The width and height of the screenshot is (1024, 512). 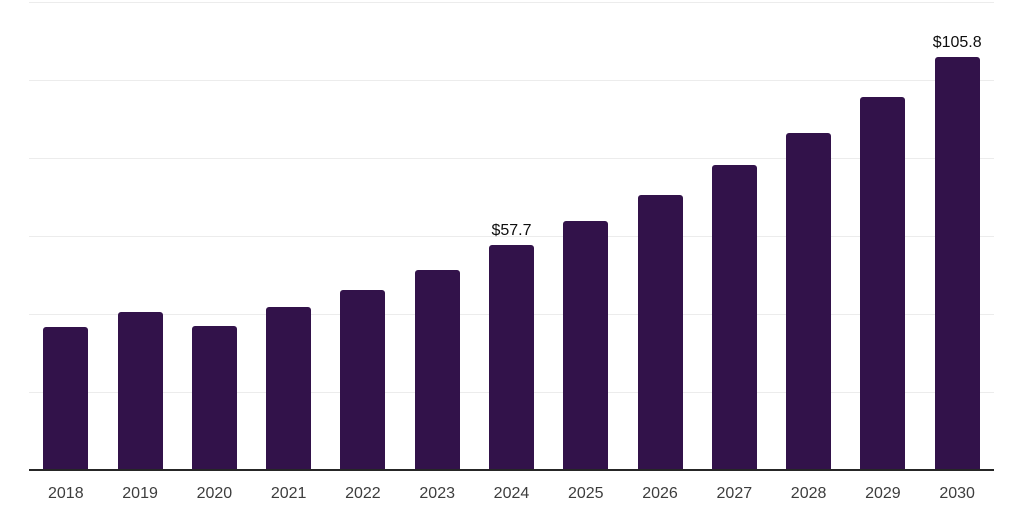 What do you see at coordinates (734, 317) in the screenshot?
I see `bar-2027` at bounding box center [734, 317].